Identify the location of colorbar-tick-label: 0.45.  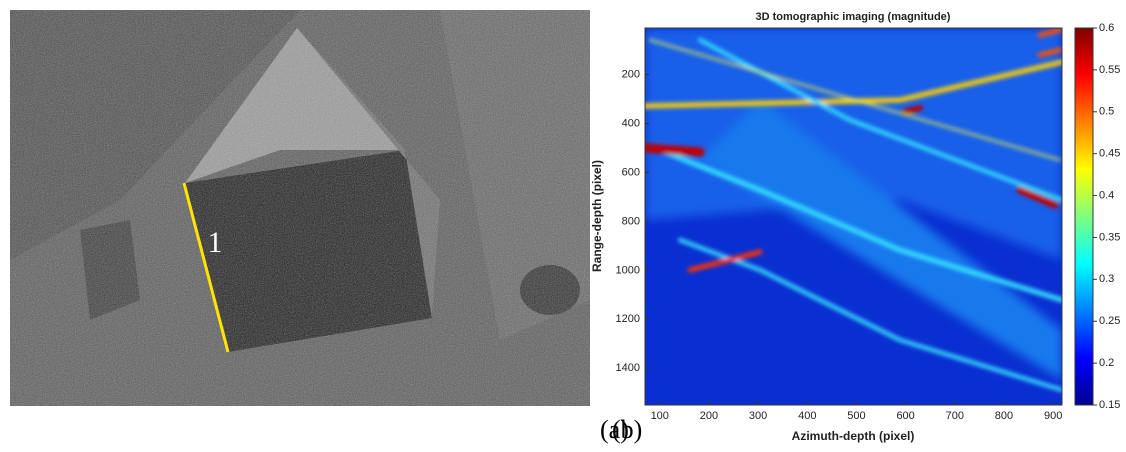
(1109, 154).